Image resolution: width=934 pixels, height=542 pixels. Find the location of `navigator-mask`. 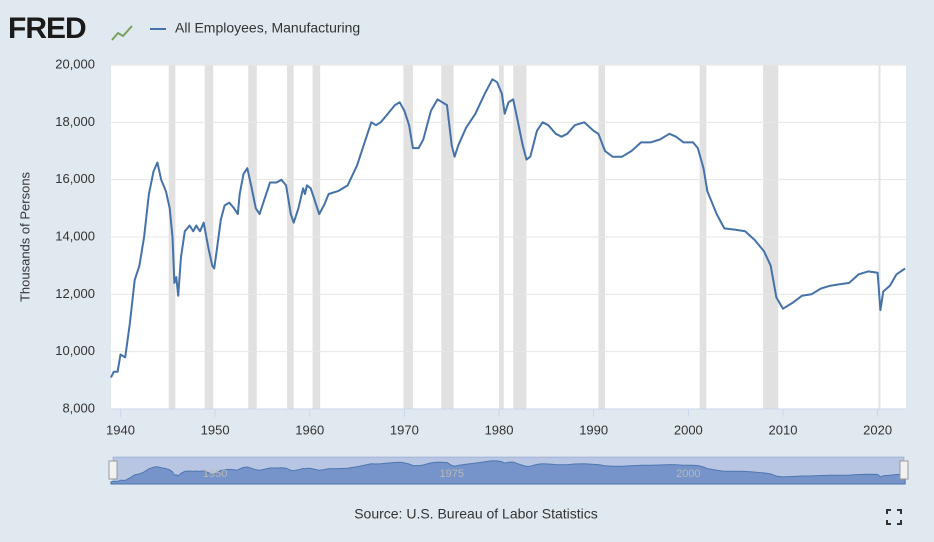

navigator-mask is located at coordinates (508, 470).